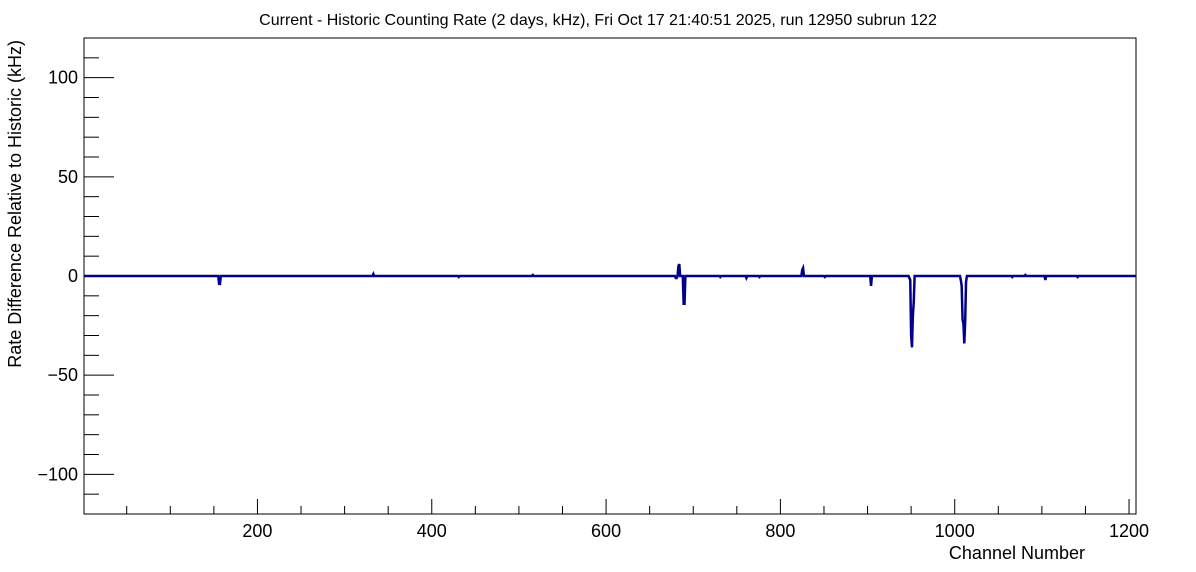  What do you see at coordinates (780, 531) in the screenshot?
I see `x-tick-label: 800` at bounding box center [780, 531].